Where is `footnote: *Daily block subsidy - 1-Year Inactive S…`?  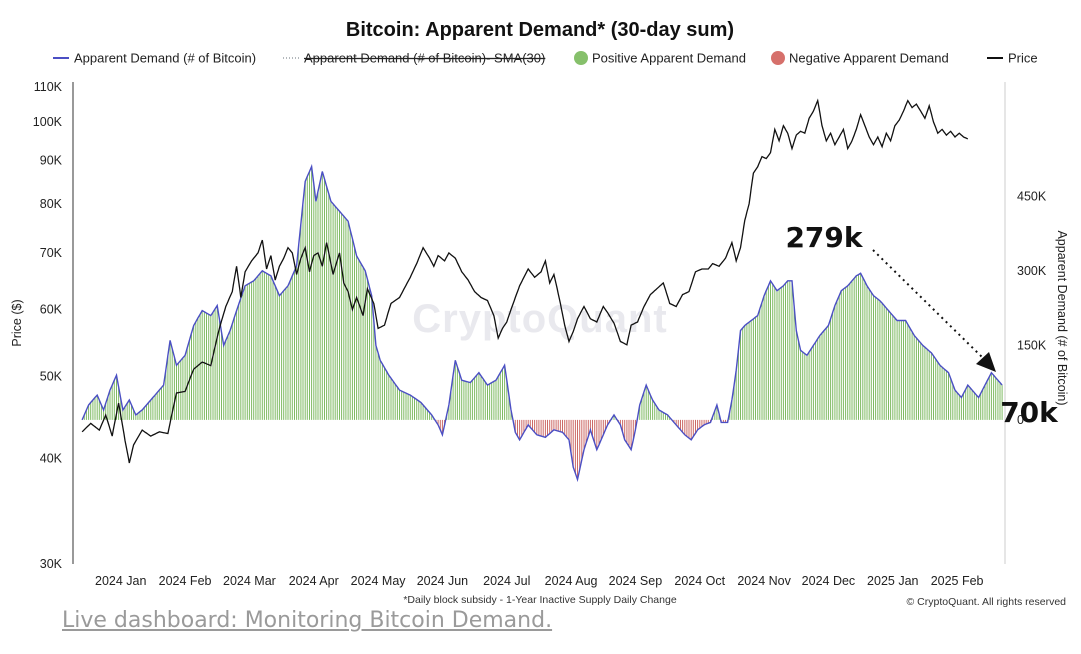
footnote: *Daily block subsidy - 1-Year Inactive S… is located at coordinates (539, 600).